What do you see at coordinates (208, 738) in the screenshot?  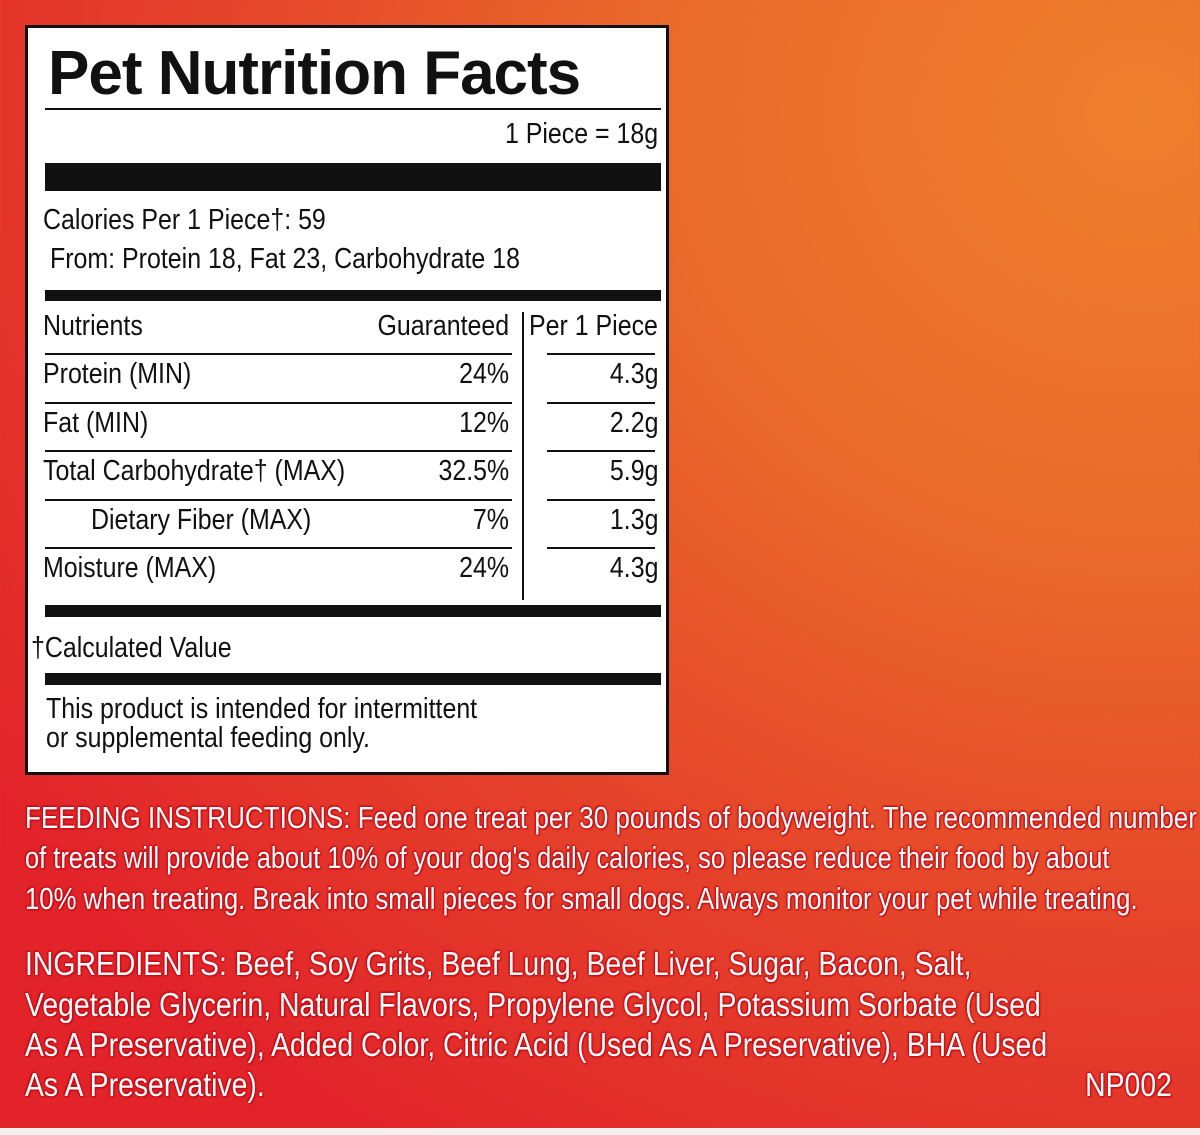 I see `disclaimer-line: or supplemental feeding only.` at bounding box center [208, 738].